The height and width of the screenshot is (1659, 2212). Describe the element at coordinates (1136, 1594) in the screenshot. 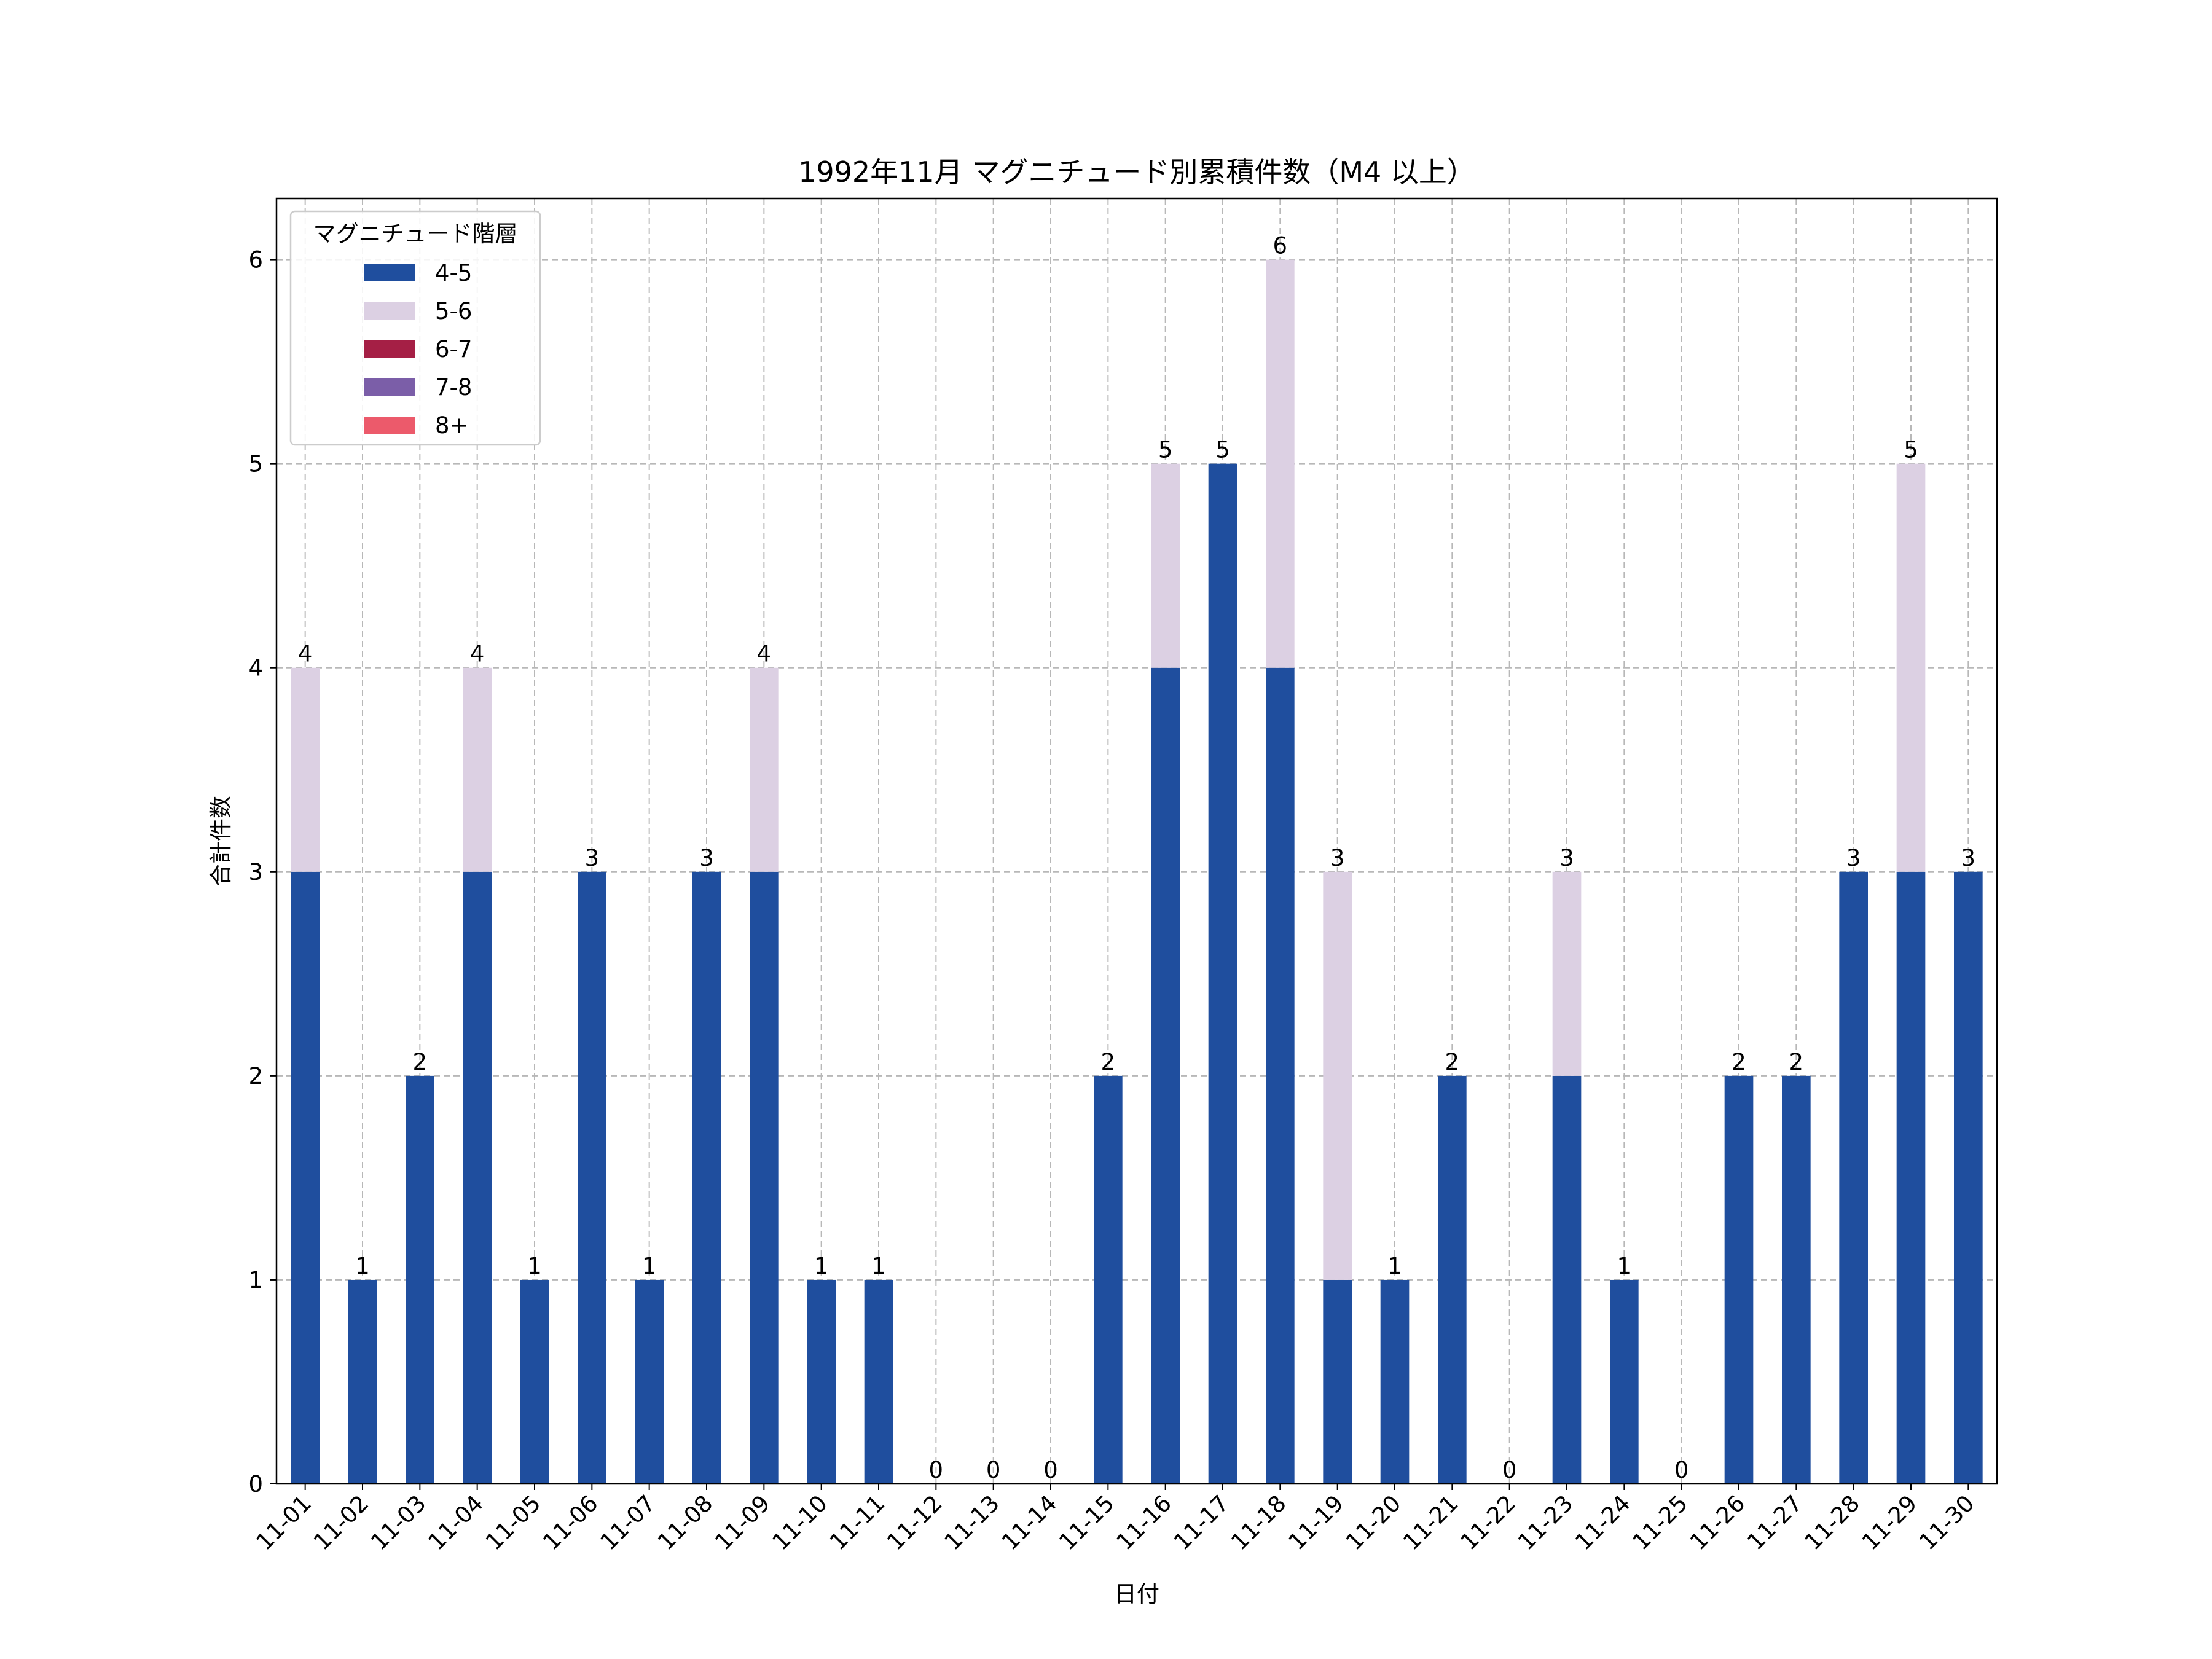

I see `x-axis-label: 日付` at that location.